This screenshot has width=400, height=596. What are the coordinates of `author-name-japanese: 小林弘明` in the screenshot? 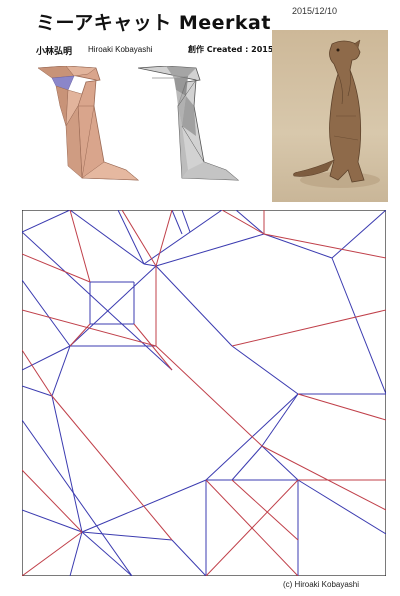 It's located at (54, 52).